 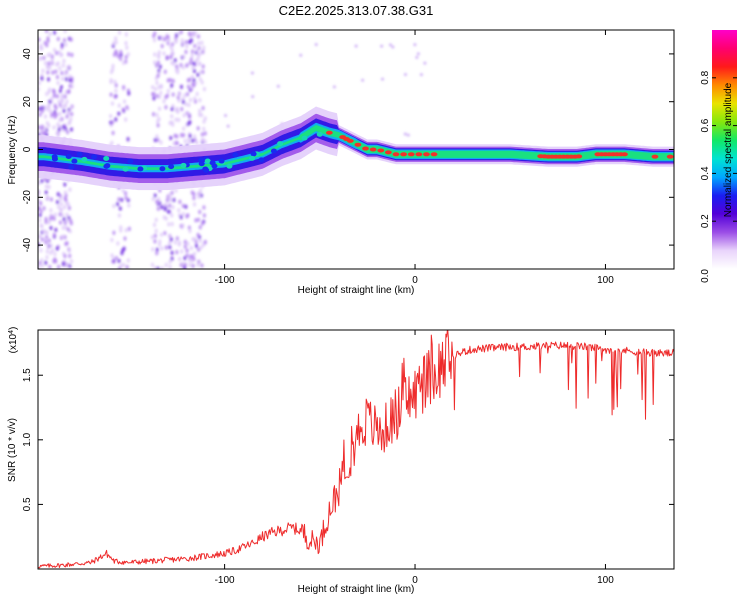 What do you see at coordinates (27, 244) in the screenshot?
I see `spectrogram-y-tick-label: -40` at bounding box center [27, 244].